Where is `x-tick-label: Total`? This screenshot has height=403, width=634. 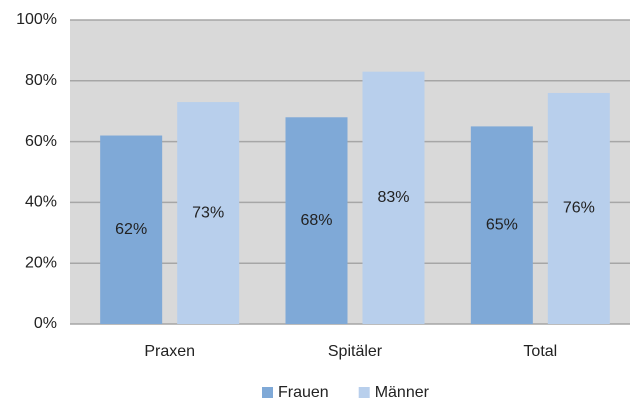
x-tick-label: Total is located at coordinates (540, 351).